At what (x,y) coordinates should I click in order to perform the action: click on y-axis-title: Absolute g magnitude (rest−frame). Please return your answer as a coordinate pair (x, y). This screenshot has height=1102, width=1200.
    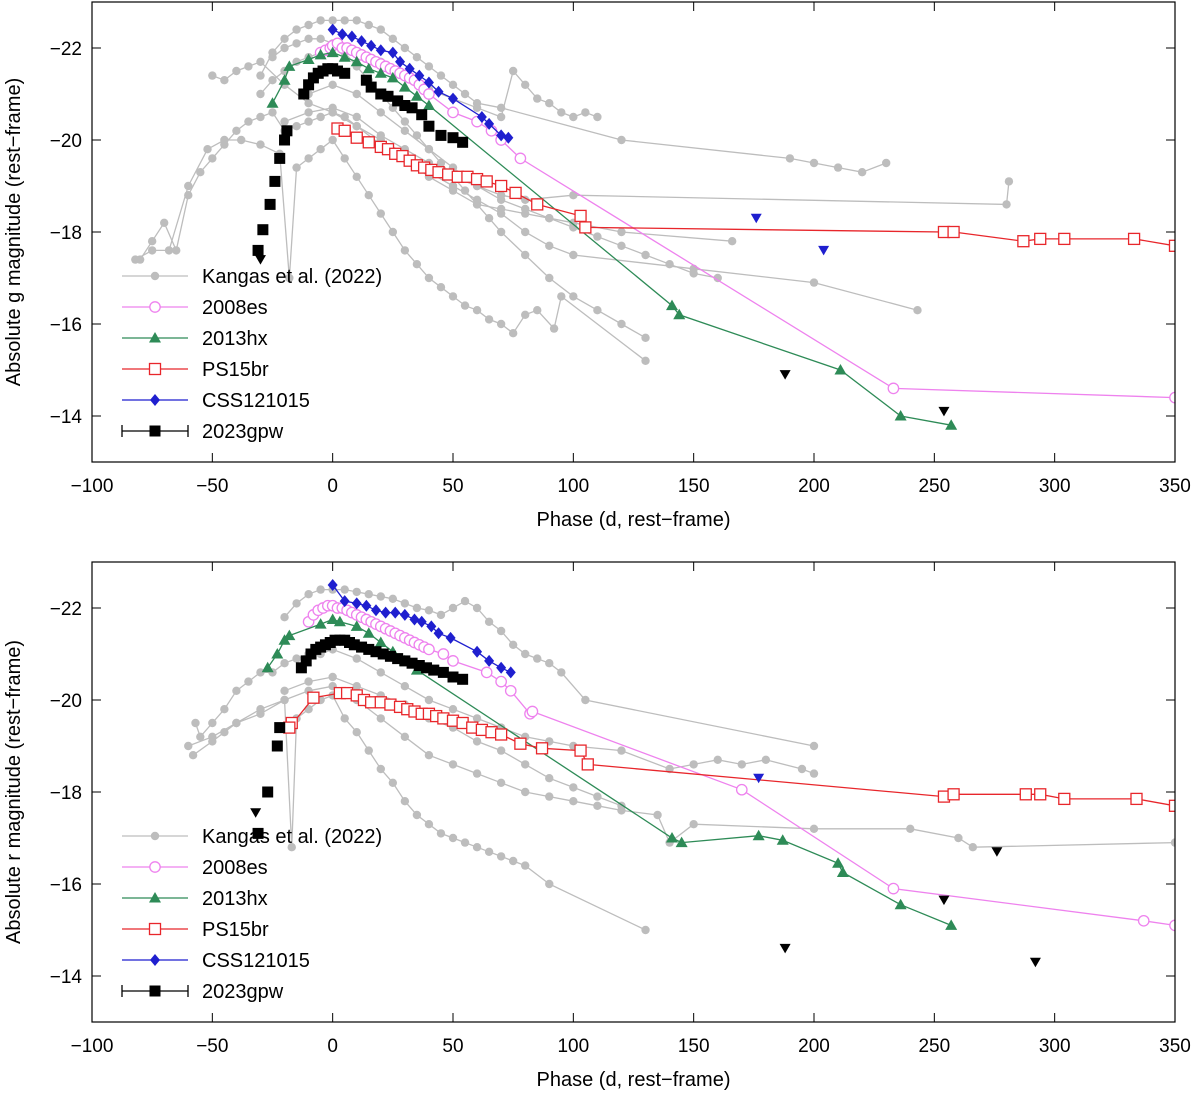
    Looking at the image, I should click on (14, 232).